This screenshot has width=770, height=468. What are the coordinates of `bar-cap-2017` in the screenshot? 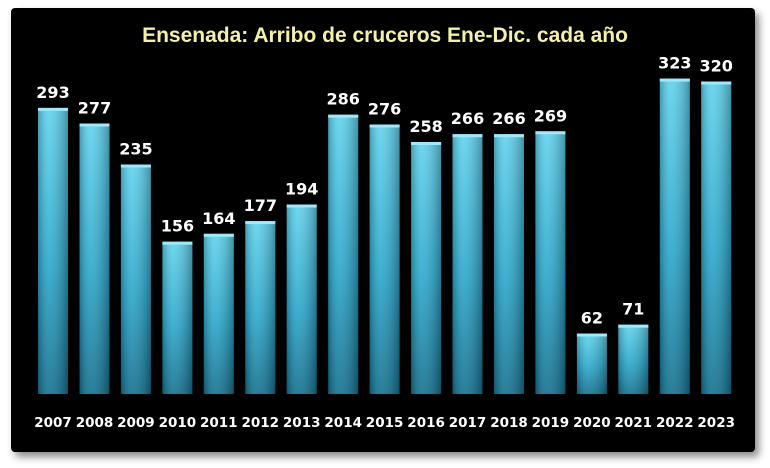 It's located at (467, 136).